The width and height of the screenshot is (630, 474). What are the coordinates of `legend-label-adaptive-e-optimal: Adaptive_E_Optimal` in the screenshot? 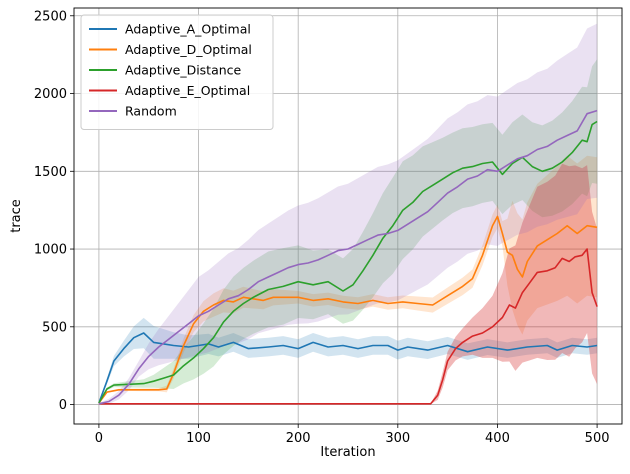 It's located at (187, 90).